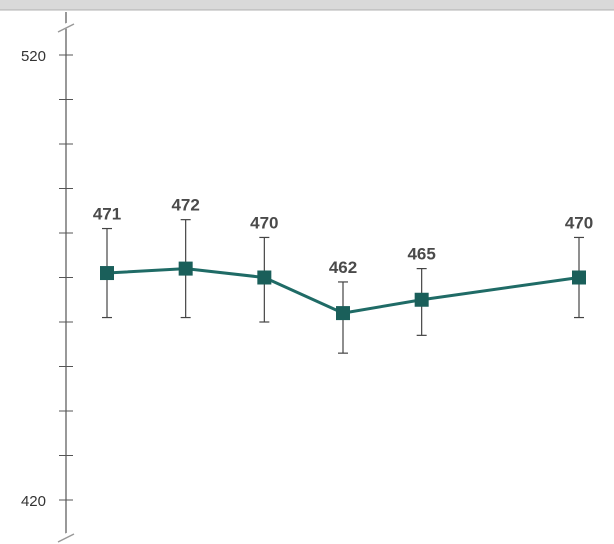  I want to click on marker-1999, so click(185, 268).